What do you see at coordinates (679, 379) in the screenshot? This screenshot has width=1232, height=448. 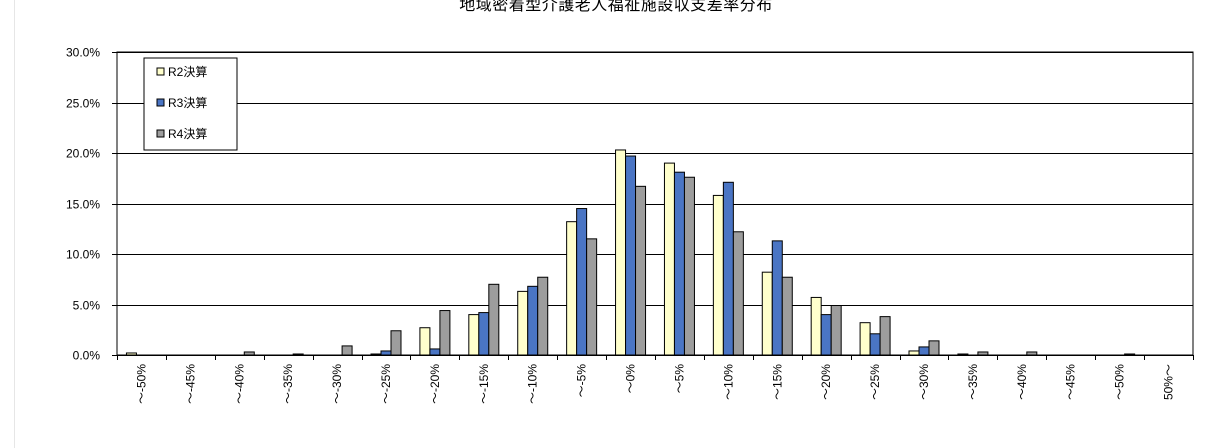 I see `x-tick-label: ～5%` at bounding box center [679, 379].